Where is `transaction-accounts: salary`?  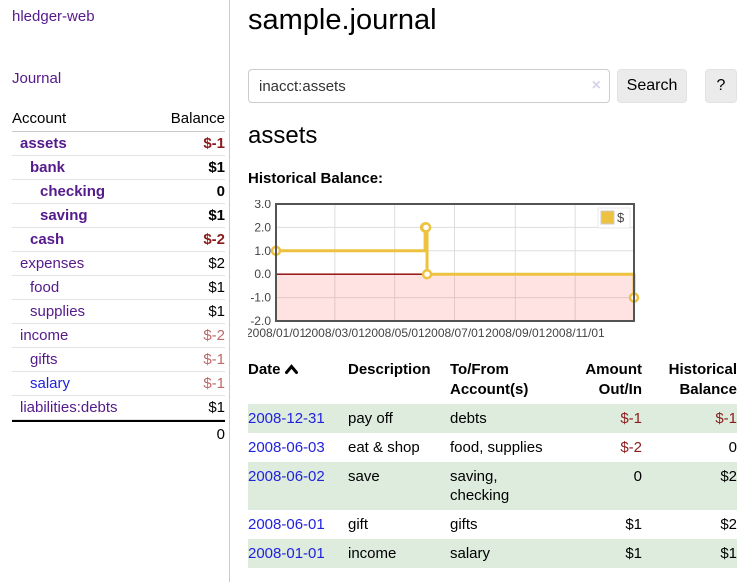
transaction-accounts: salary is located at coordinates (505, 553).